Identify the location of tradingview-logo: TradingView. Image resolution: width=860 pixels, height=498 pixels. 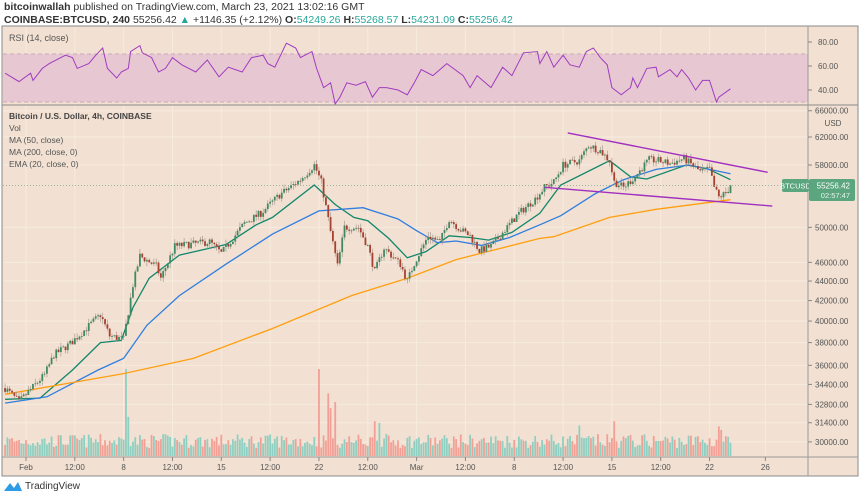
(42, 486).